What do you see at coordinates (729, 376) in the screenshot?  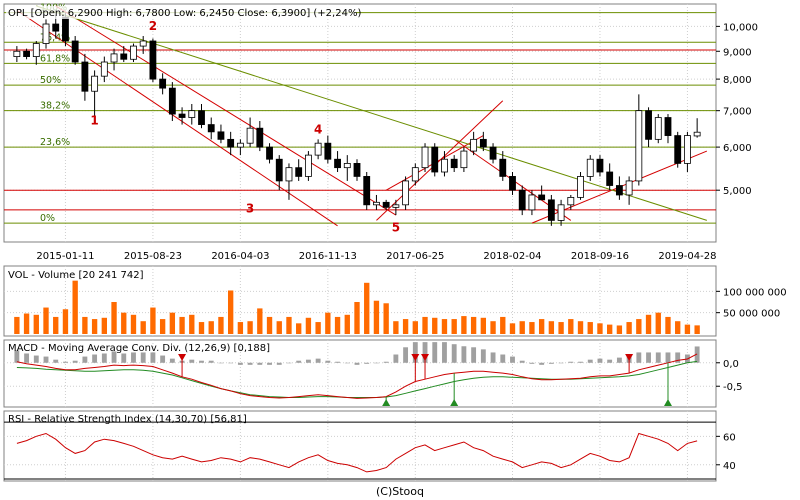 I see `macd-y-axis: 0,0 -0,5` at bounding box center [729, 376].